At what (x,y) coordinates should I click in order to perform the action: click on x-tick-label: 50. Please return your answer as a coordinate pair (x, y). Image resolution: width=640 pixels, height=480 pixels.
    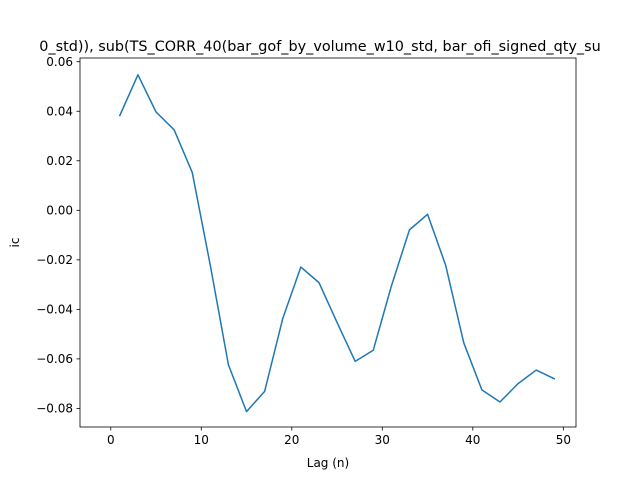
    Looking at the image, I should click on (563, 440).